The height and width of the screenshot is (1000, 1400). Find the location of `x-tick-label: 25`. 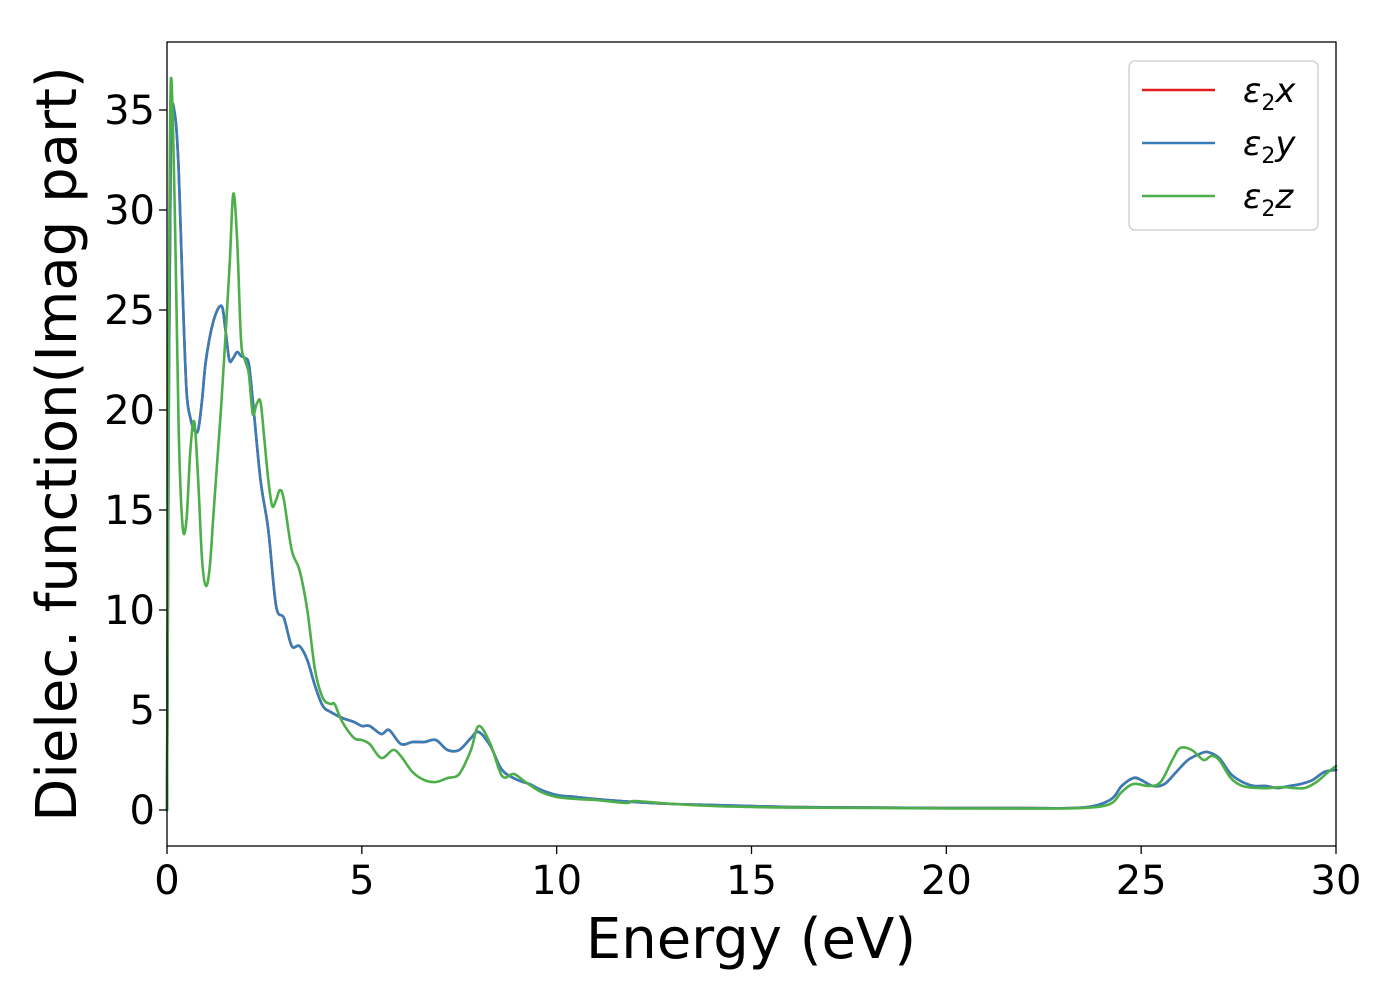

x-tick-label: 25 is located at coordinates (1141, 881).